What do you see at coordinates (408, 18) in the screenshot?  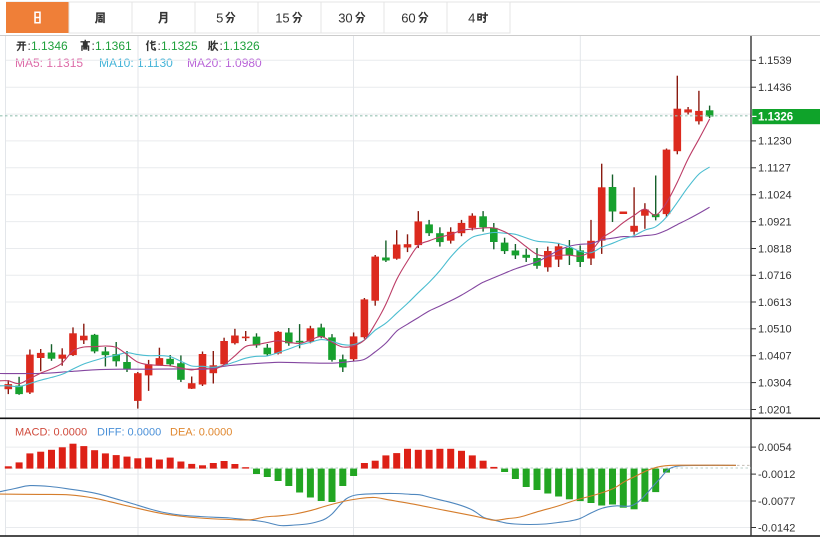 I see `svg-text: 60` at bounding box center [408, 18].